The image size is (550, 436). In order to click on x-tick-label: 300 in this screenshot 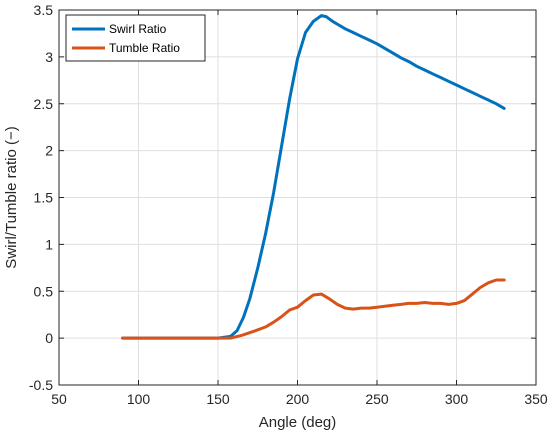, I will do `click(457, 399)`.